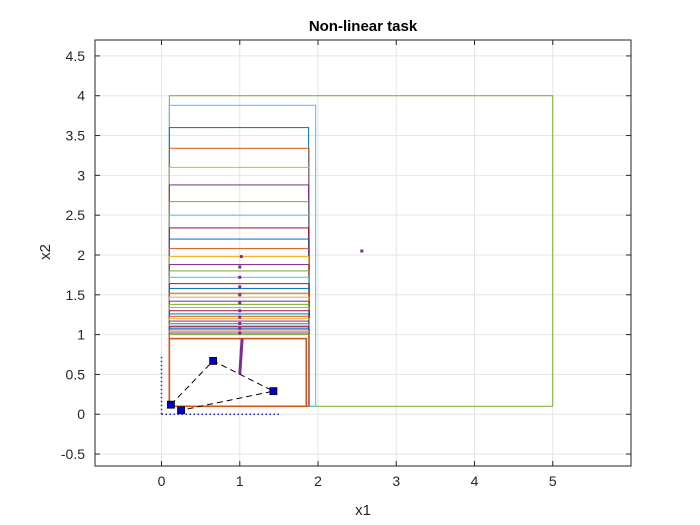 The image size is (700, 525). I want to click on chart-title: Non-linear task, so click(363, 26).